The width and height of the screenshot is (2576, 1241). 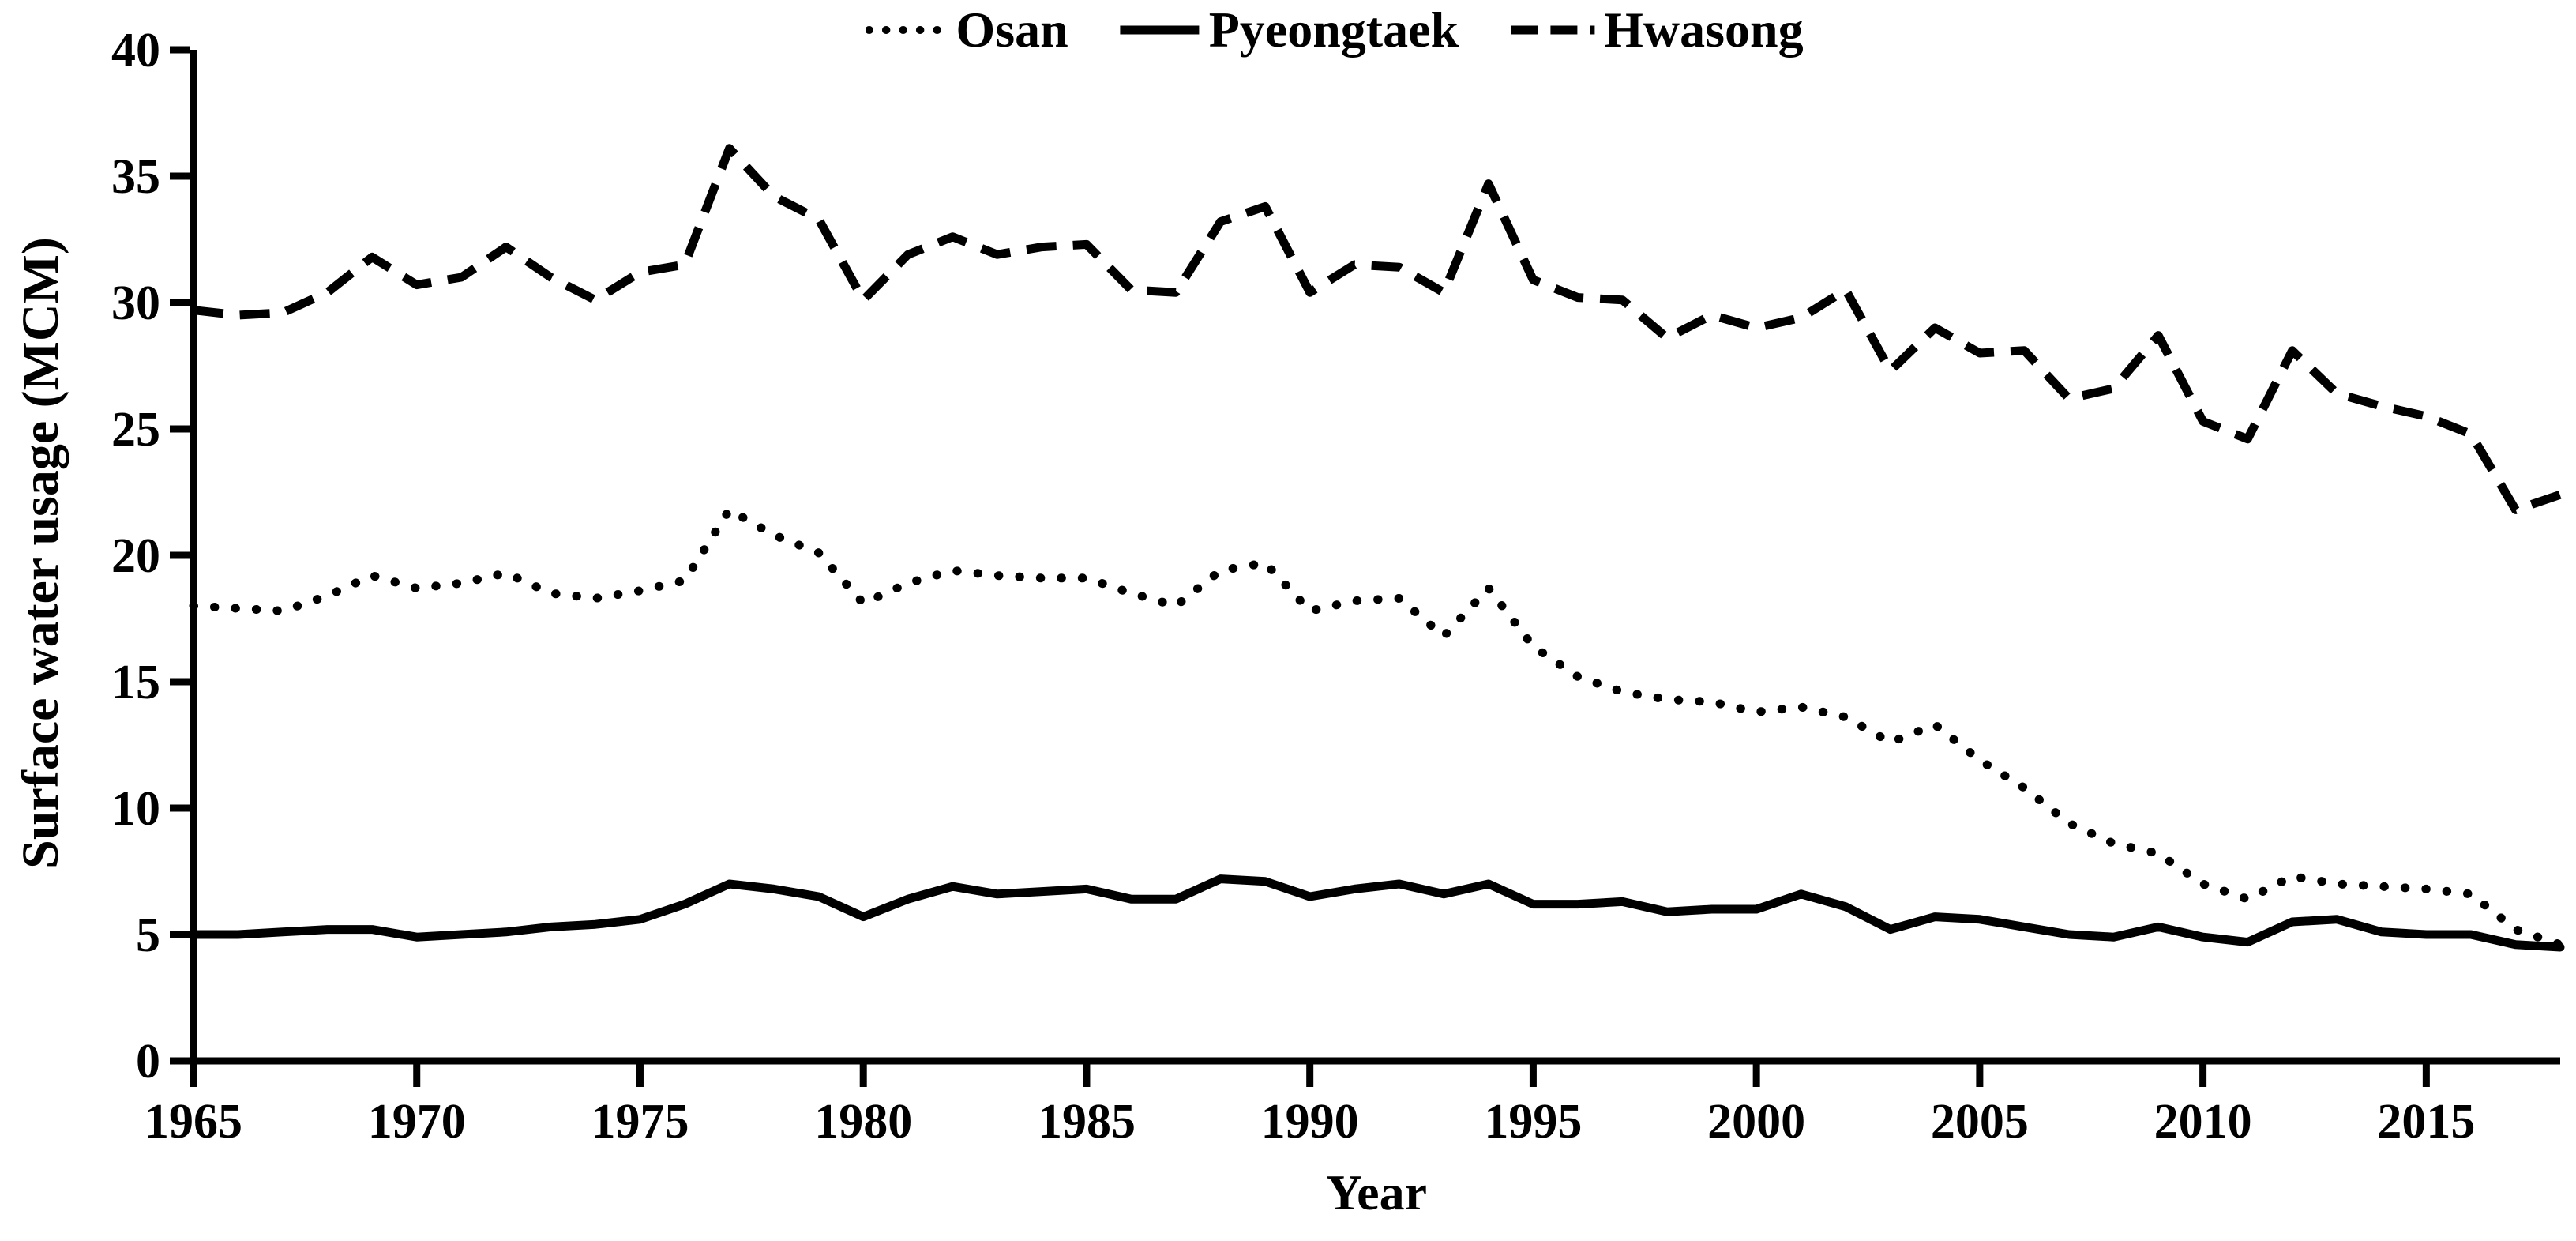 What do you see at coordinates (2203, 1122) in the screenshot?
I see `x-tick-label: 2010` at bounding box center [2203, 1122].